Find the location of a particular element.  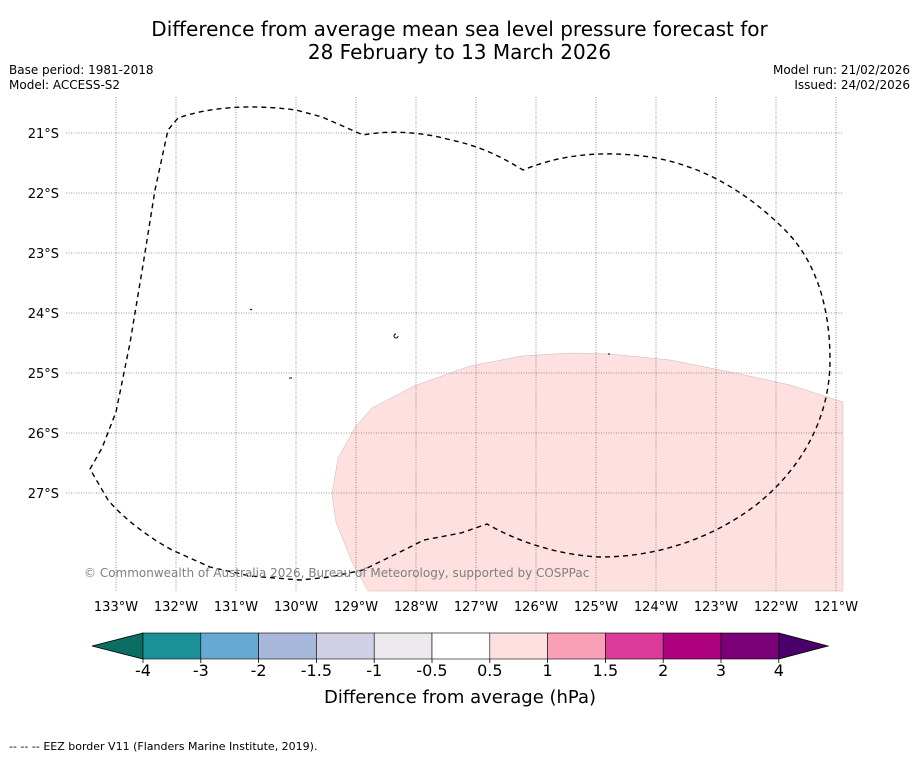

lon-label: 124°W is located at coordinates (656, 607).